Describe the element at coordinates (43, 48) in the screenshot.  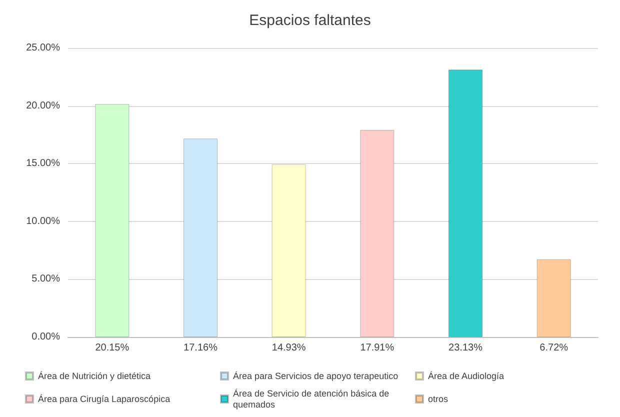
I see `y-tick-label: 25.00%` at that location.